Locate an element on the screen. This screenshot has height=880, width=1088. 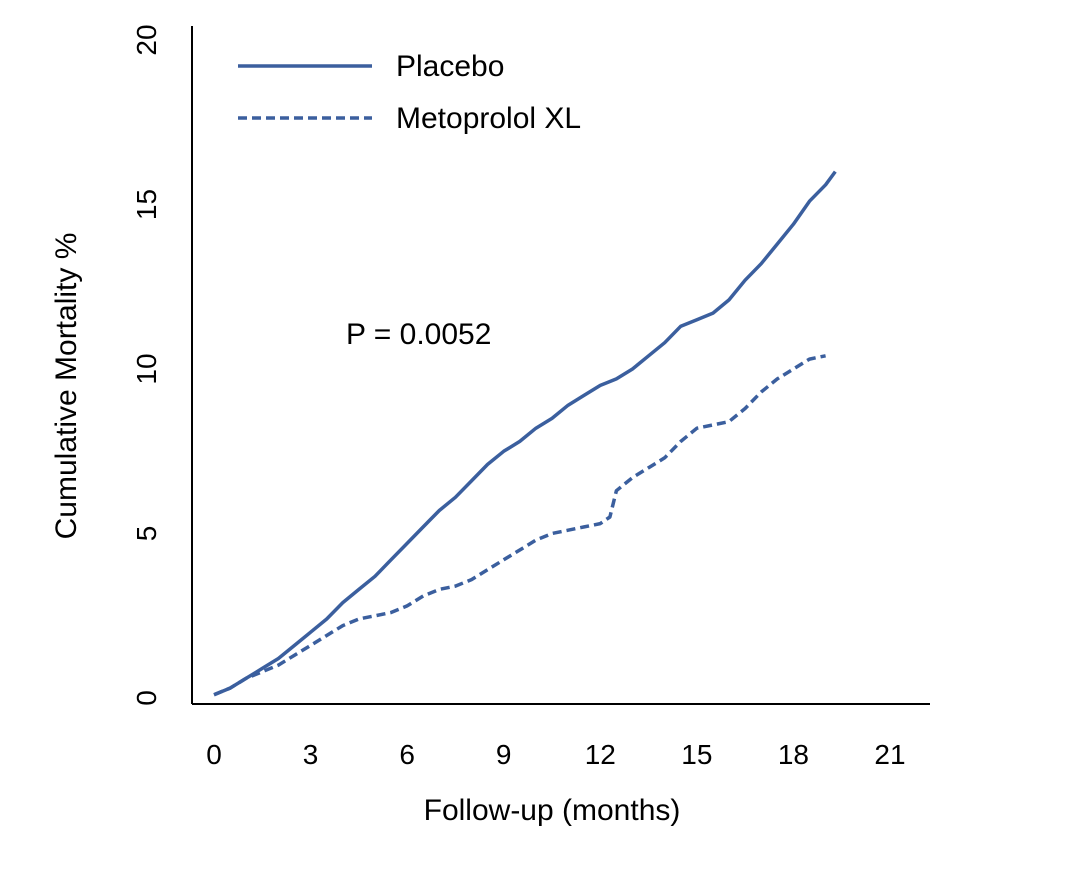
x-tick-label: 9 is located at coordinates (504, 754).